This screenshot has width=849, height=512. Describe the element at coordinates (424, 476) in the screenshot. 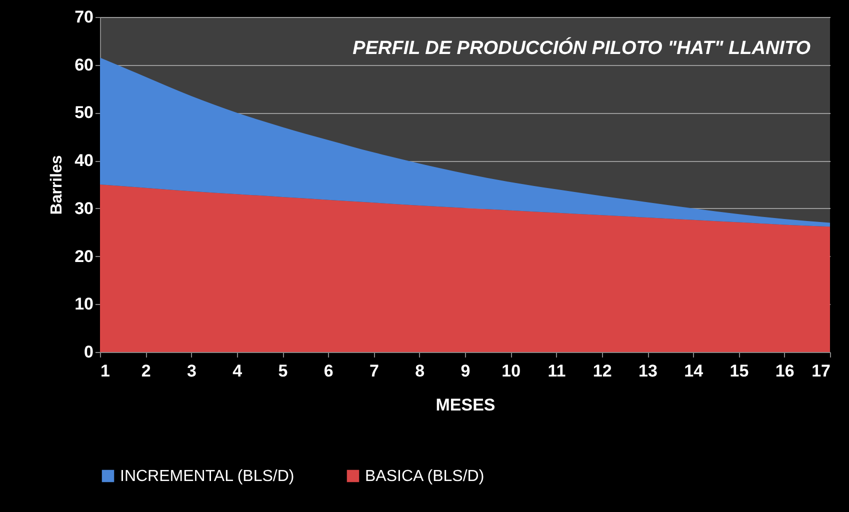

I see `legend-label: BASICA (BLS/D)` at that location.